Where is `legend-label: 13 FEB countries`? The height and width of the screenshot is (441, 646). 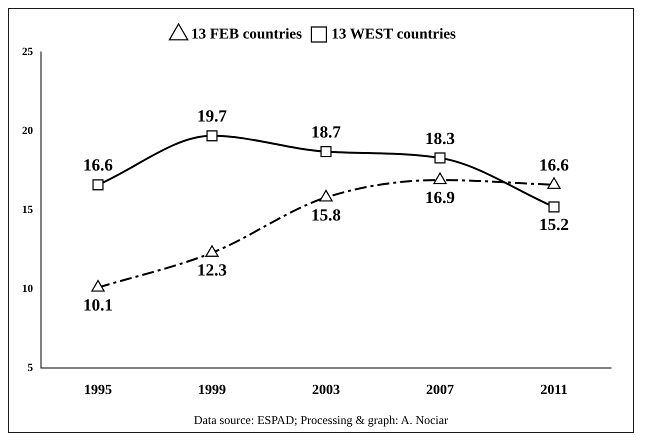 legend-label: 13 FEB countries is located at coordinates (246, 34).